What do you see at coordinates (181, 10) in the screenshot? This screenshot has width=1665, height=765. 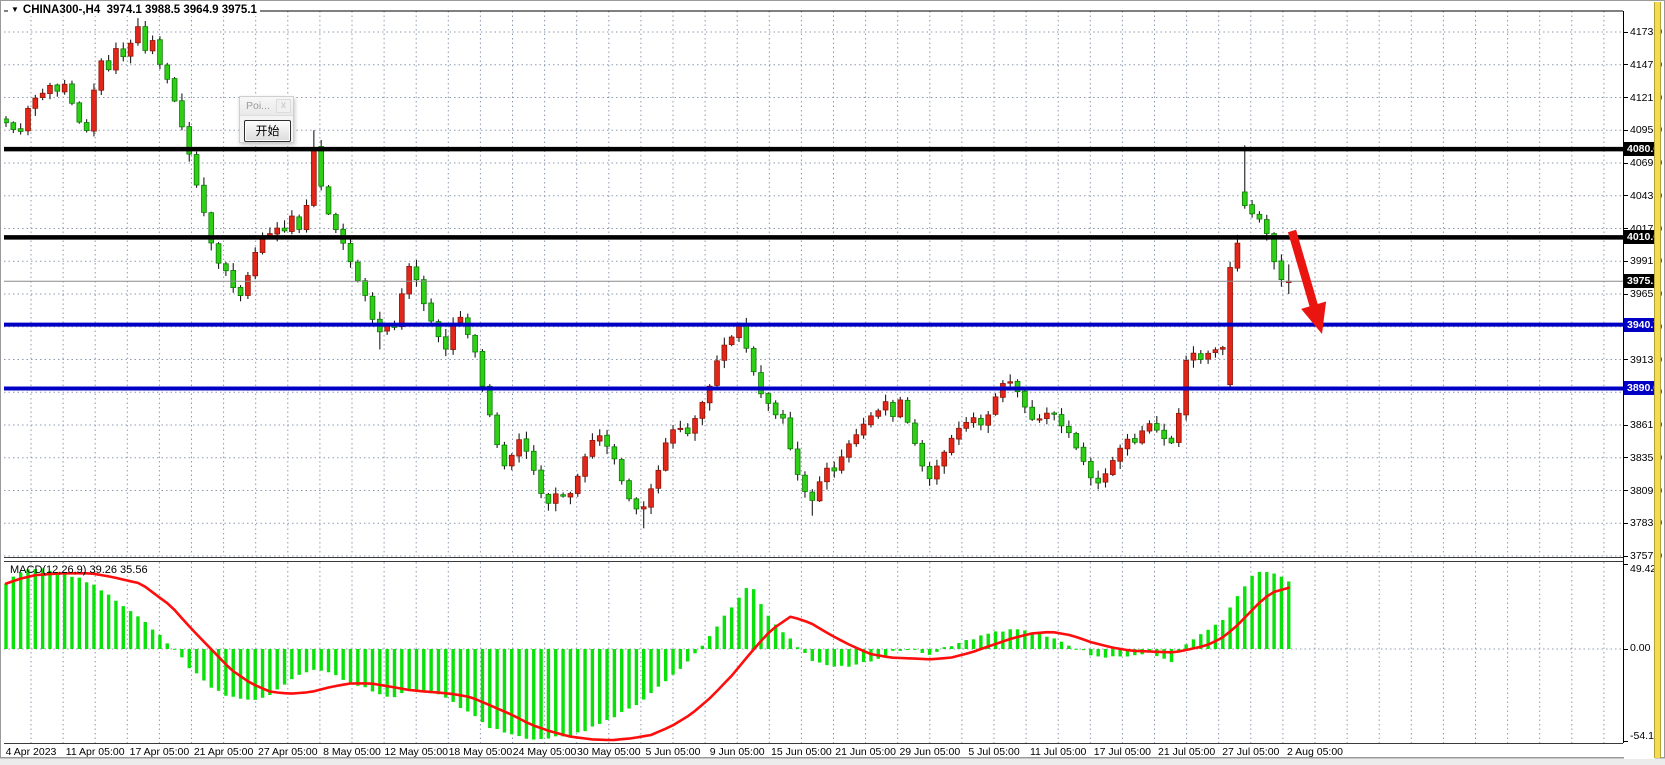 I see `ohlc-values: 3974.1 3988.5 3964.9 3975.1` at bounding box center [181, 10].